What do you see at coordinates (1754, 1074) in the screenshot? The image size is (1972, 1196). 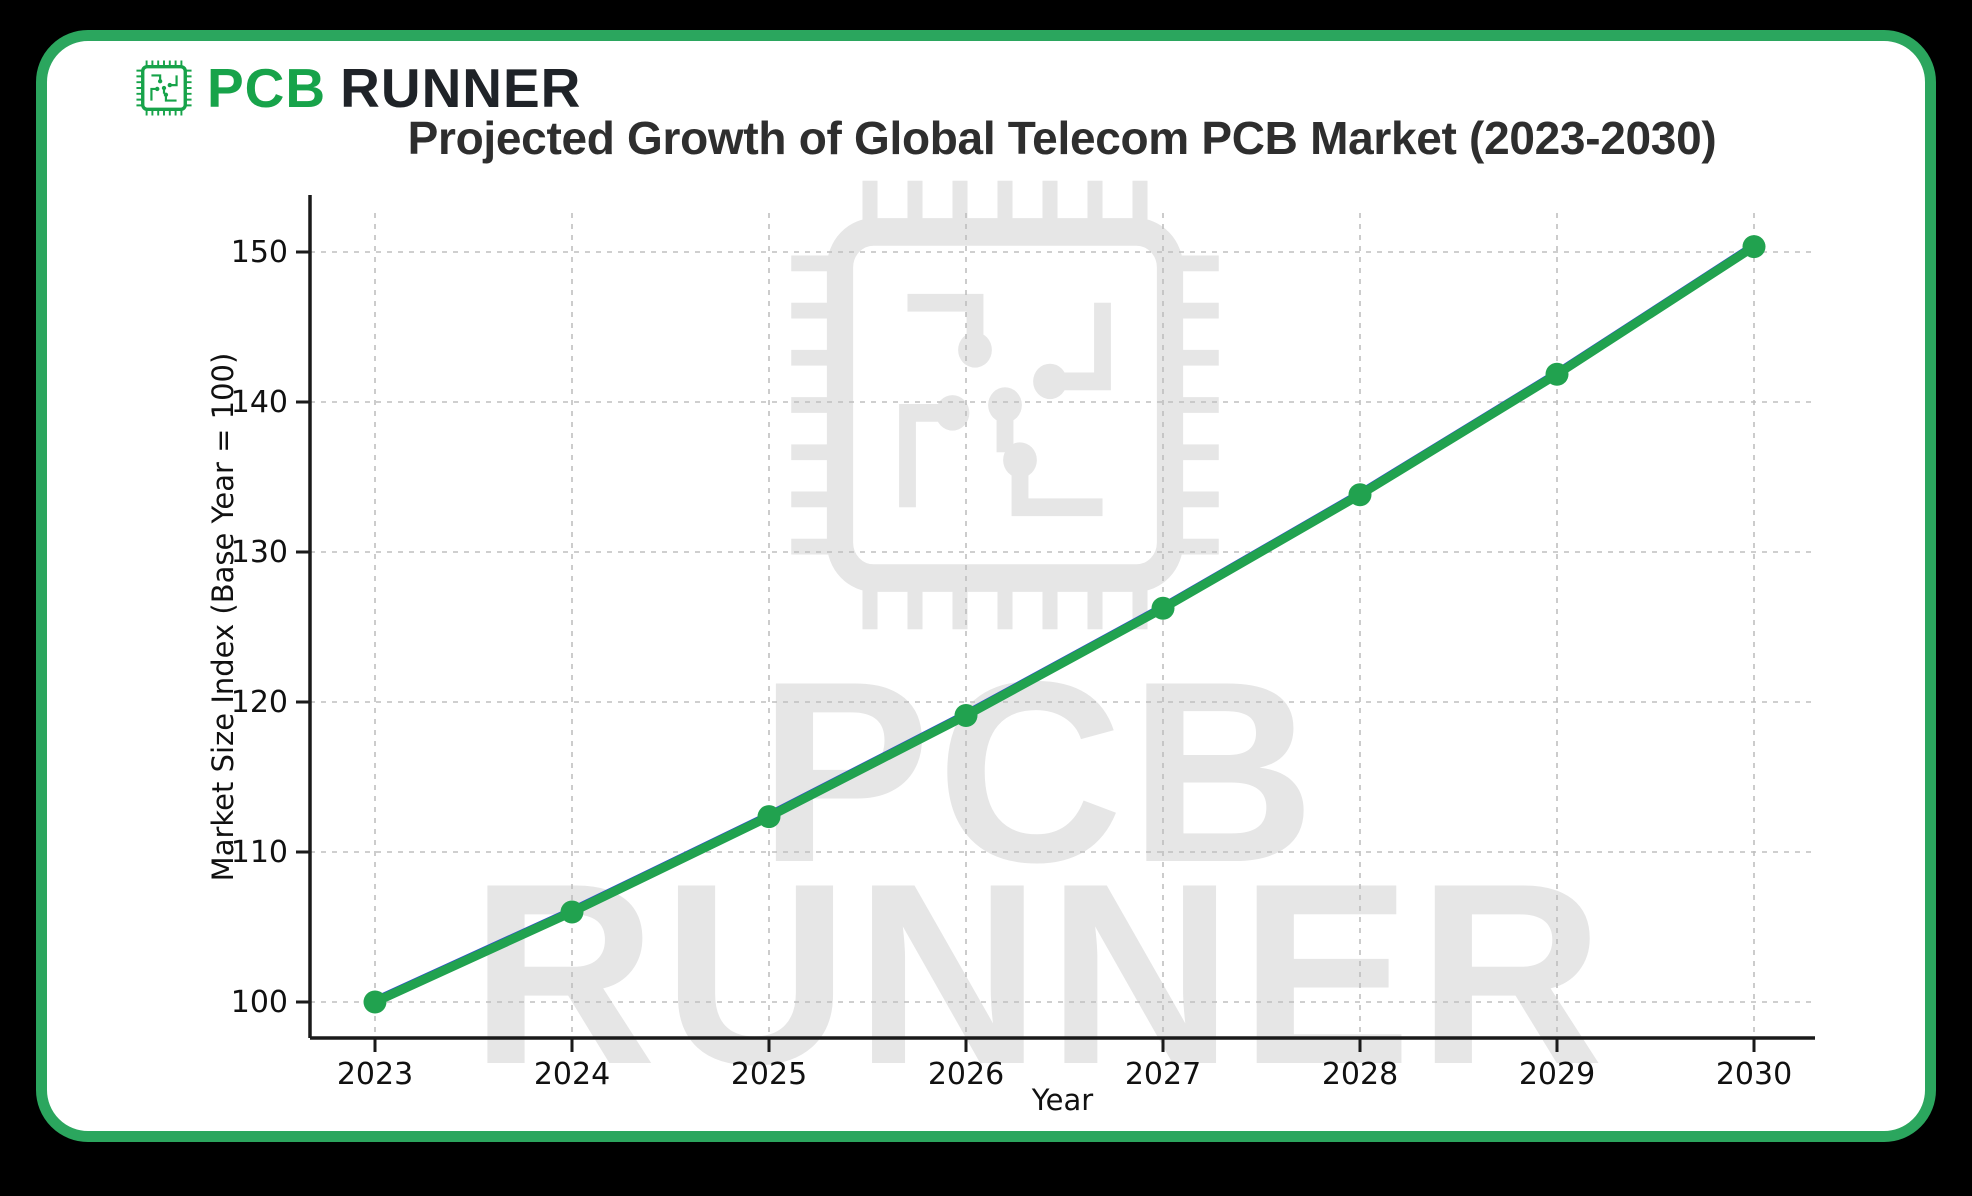 I see `x-tick-label: 2030` at bounding box center [1754, 1074].